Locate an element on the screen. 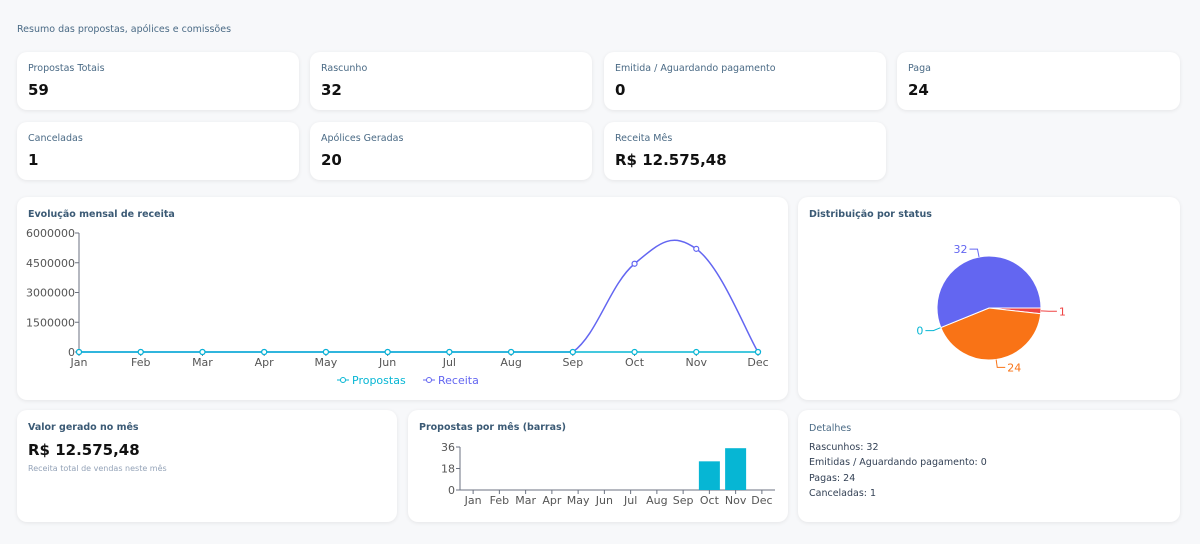 This screenshot has width=1200, height=544. chart-title: Distribuição por status is located at coordinates (870, 214).